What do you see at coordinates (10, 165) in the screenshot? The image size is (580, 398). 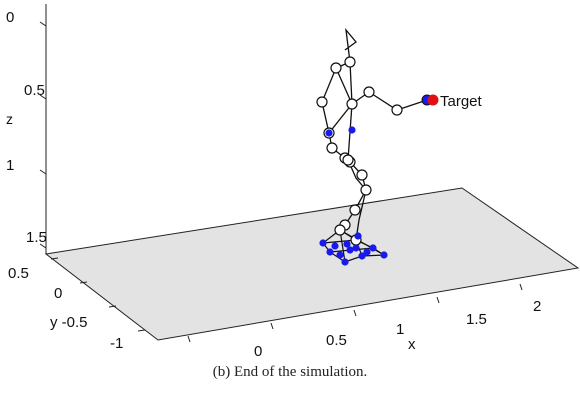 I see `z-tick-label: 1` at bounding box center [10, 165].